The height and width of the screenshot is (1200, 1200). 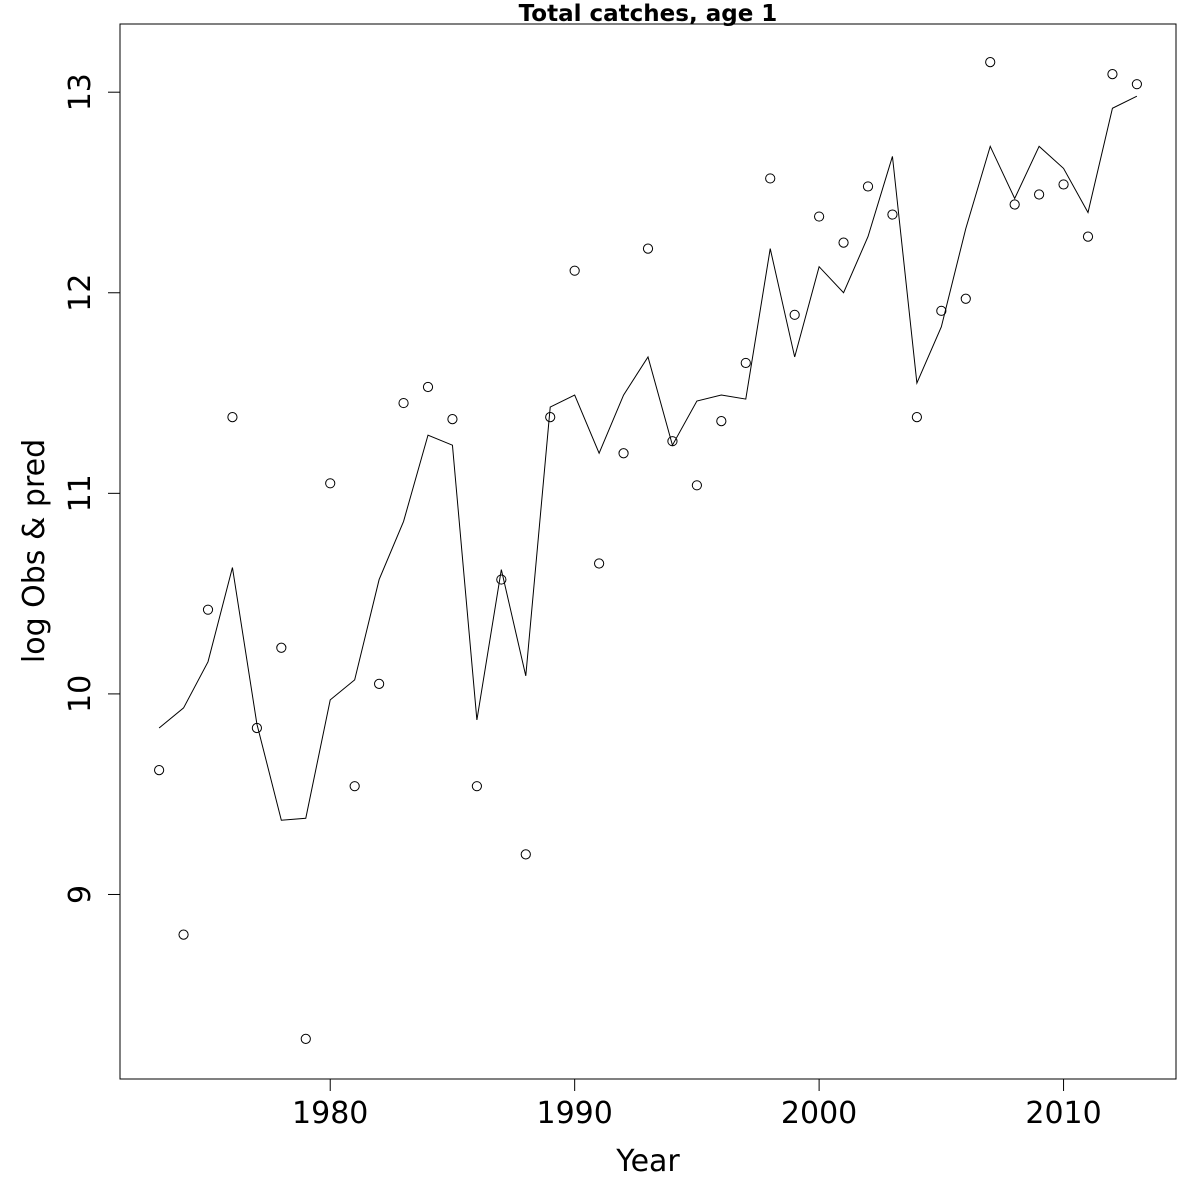 I want to click on y-axis-label: log Obs & pred, so click(x=34, y=551).